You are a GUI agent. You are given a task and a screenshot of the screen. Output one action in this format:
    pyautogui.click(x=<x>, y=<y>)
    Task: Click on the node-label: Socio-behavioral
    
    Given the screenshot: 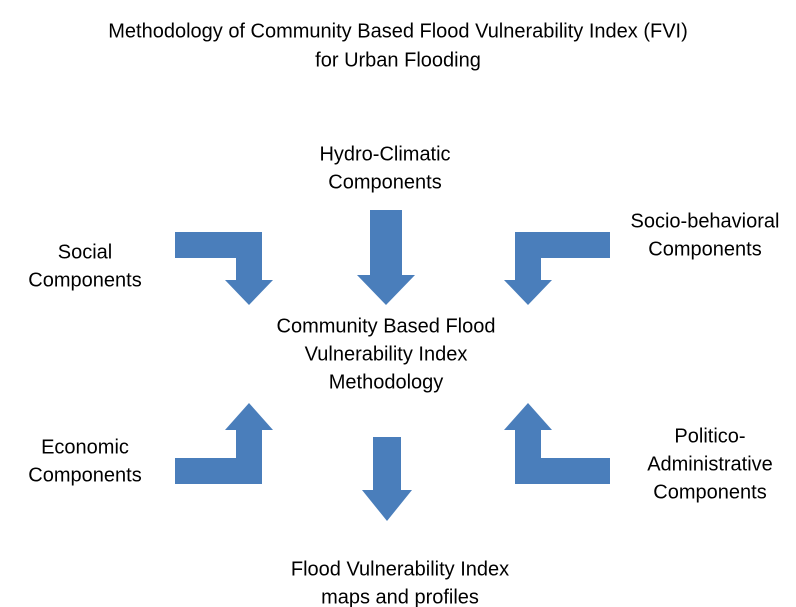 What is the action you would take?
    pyautogui.click(x=705, y=221)
    